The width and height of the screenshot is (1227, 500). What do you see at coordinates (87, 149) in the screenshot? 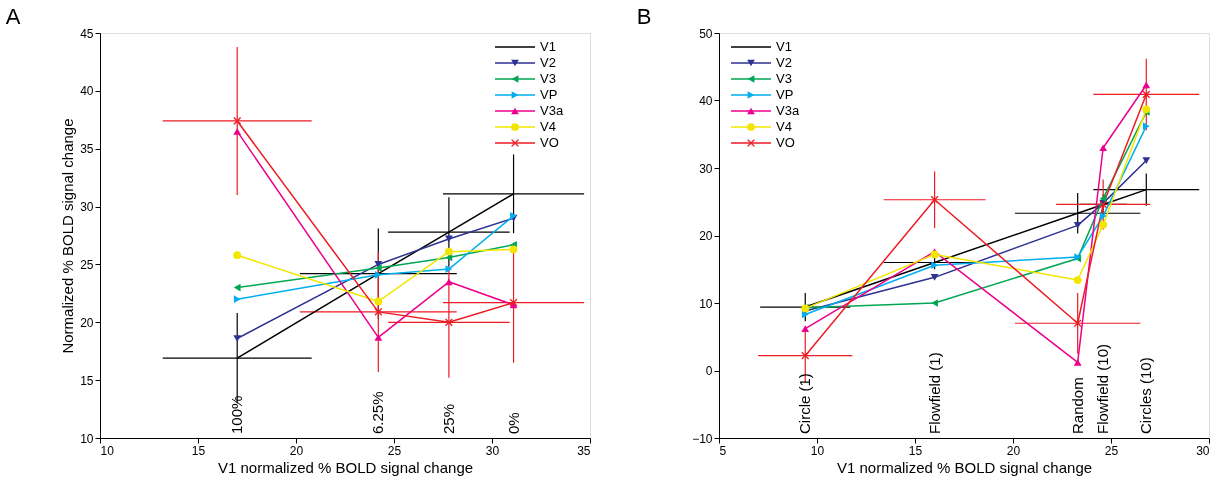
I see `y-tick-label: 35` at bounding box center [87, 149].